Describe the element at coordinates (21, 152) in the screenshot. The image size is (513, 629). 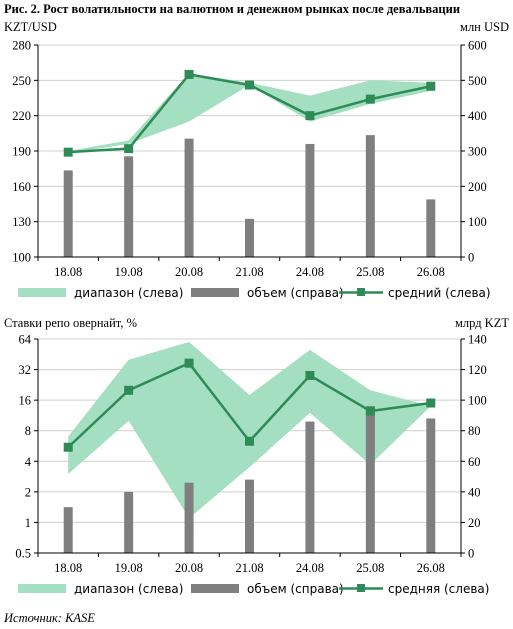
I see `left-tick-label: 190` at that location.